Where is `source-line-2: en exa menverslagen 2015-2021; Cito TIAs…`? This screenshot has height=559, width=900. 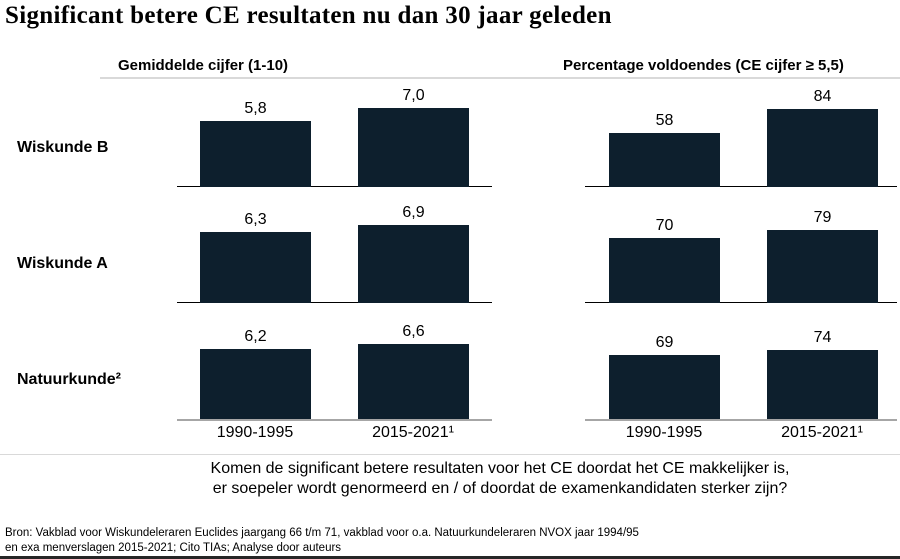 source-line-2: en exa menverslagen 2015-2021; Cito TIAs… is located at coordinates (173, 547).